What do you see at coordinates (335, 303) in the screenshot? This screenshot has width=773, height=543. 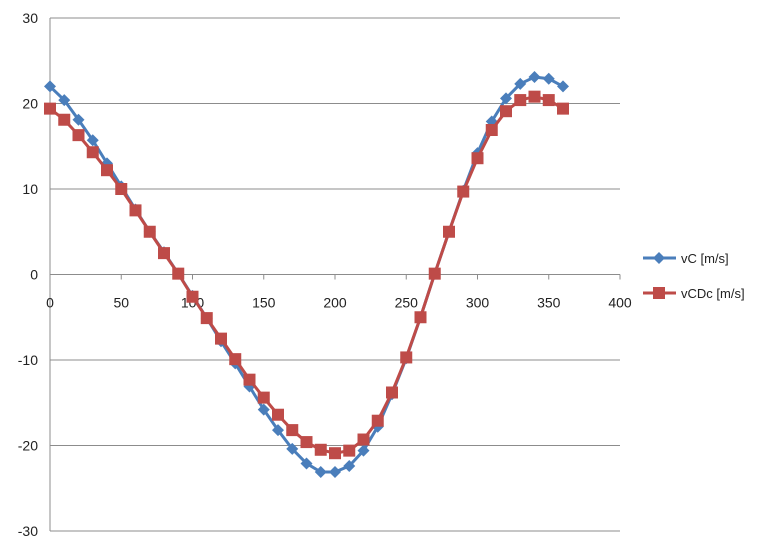 I see `x-tick-label: 200` at bounding box center [335, 303].